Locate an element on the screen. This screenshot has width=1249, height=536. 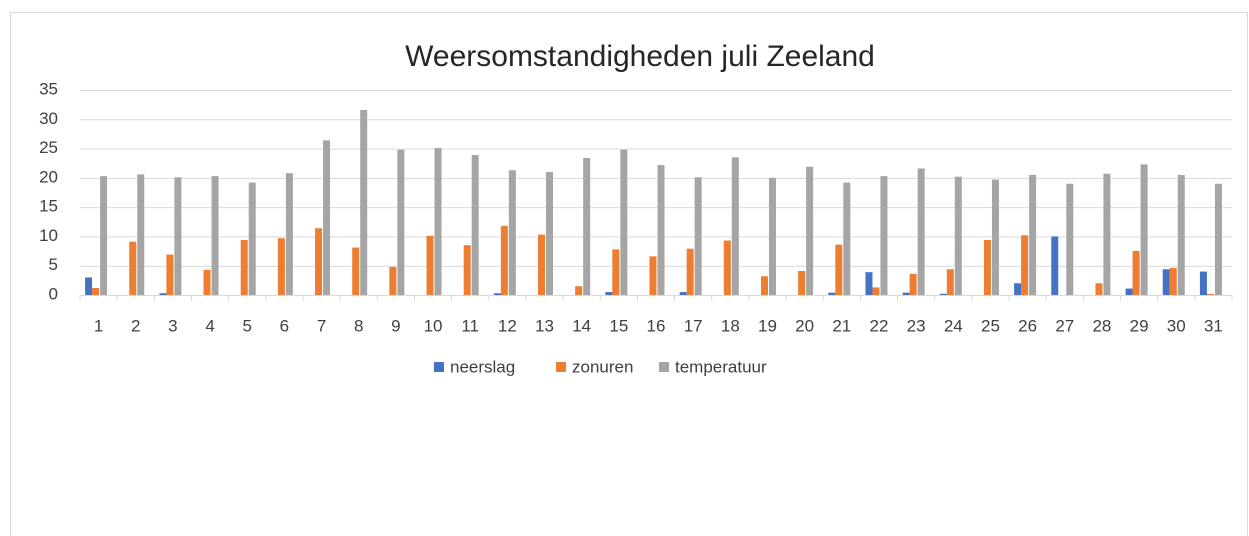
y-tick-label: 5 is located at coordinates (53, 264).